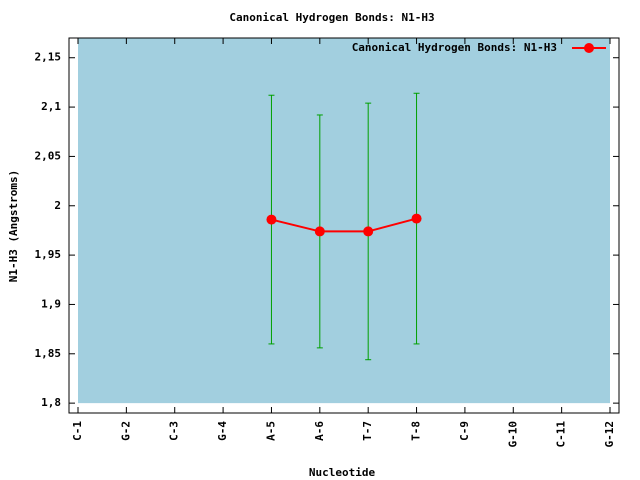 The height and width of the screenshot is (480, 640). Describe the element at coordinates (48, 254) in the screenshot. I see `y-tick-label: 1,95` at that location.